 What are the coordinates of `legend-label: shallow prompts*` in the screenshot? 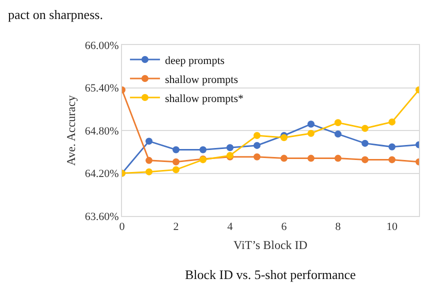 It's located at (204, 98).